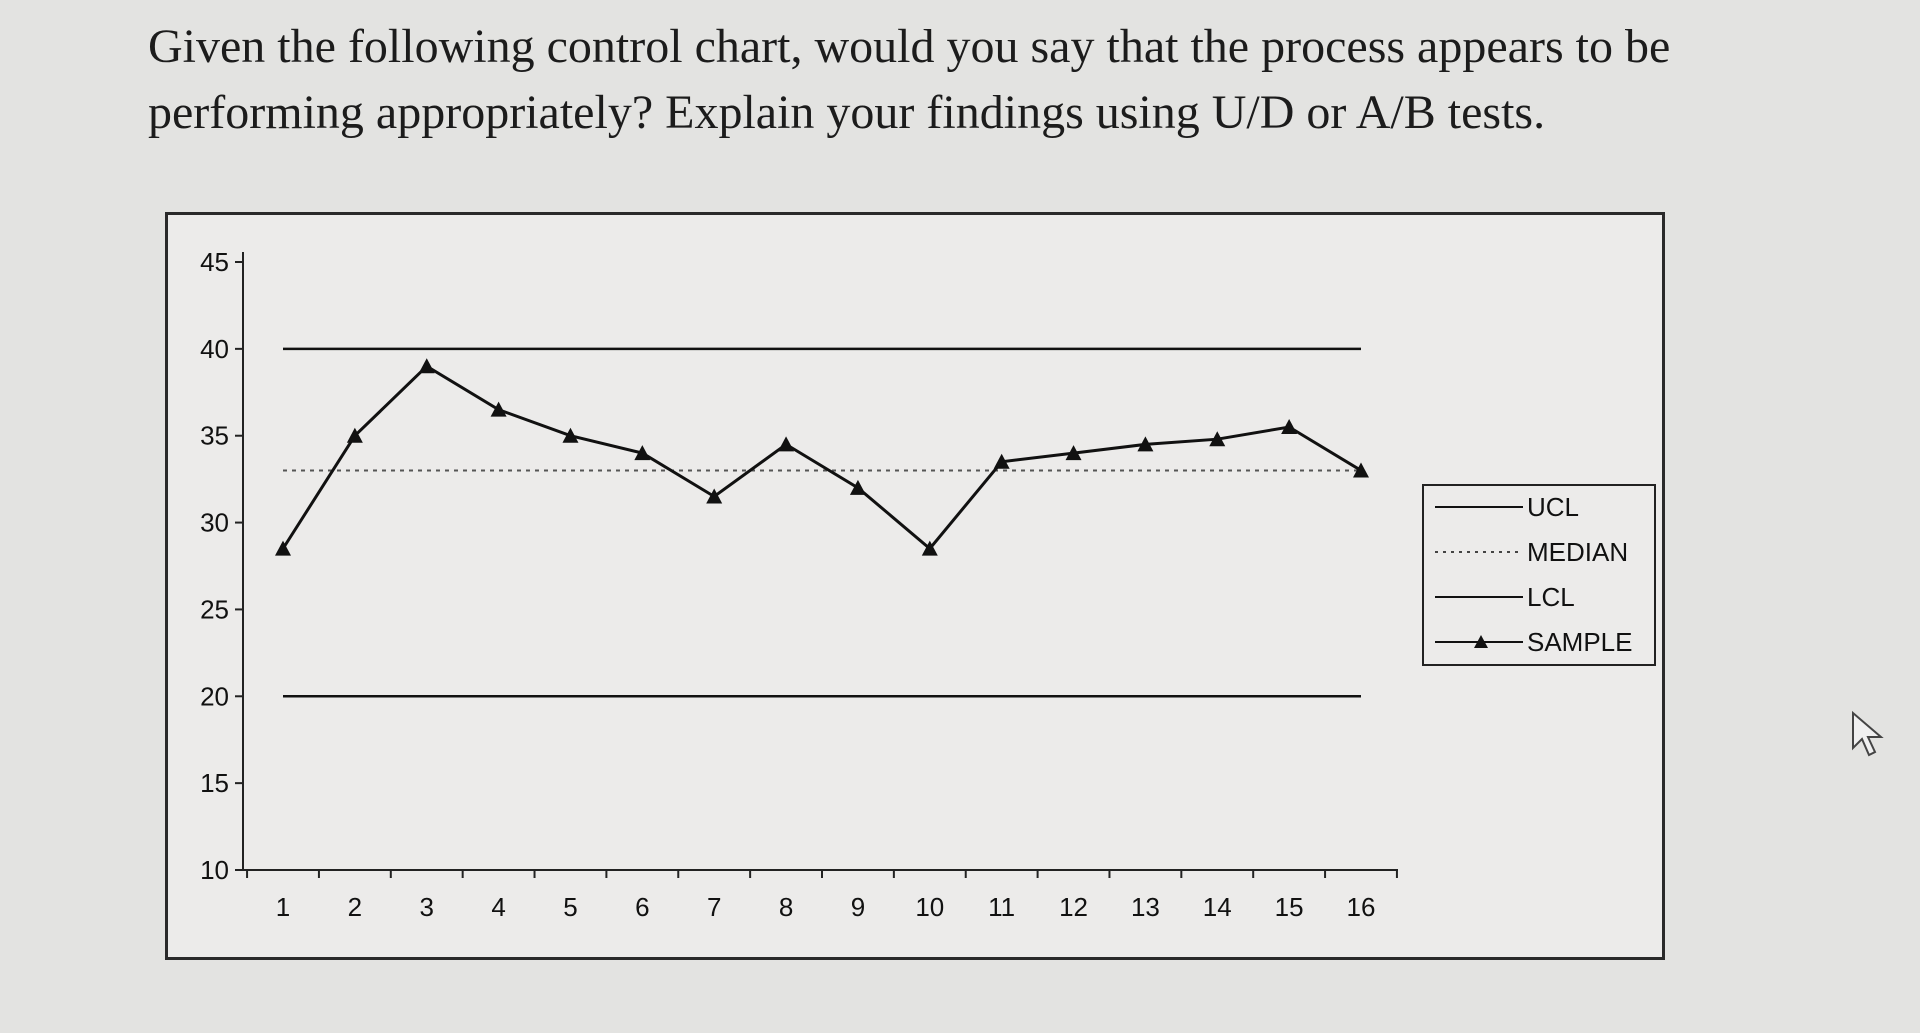  Describe the element at coordinates (1868, 733) in the screenshot. I see `mouse-cursor-icon` at that location.